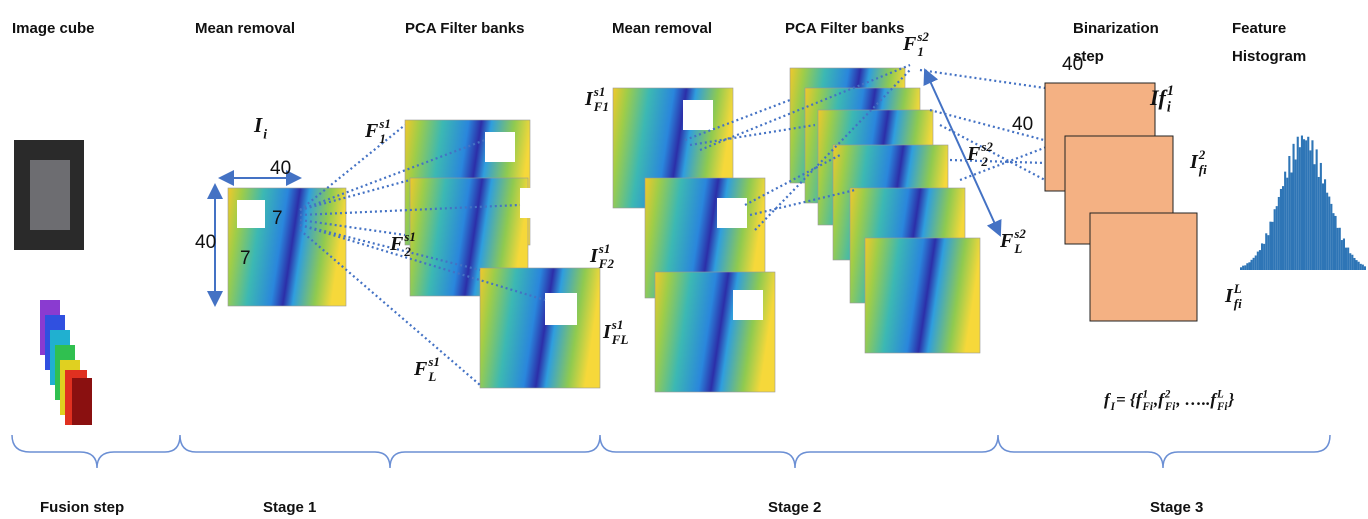 This screenshot has width=1368, height=519. What do you see at coordinates (1259, 28) in the screenshot?
I see `step-header: Feature` at bounding box center [1259, 28].